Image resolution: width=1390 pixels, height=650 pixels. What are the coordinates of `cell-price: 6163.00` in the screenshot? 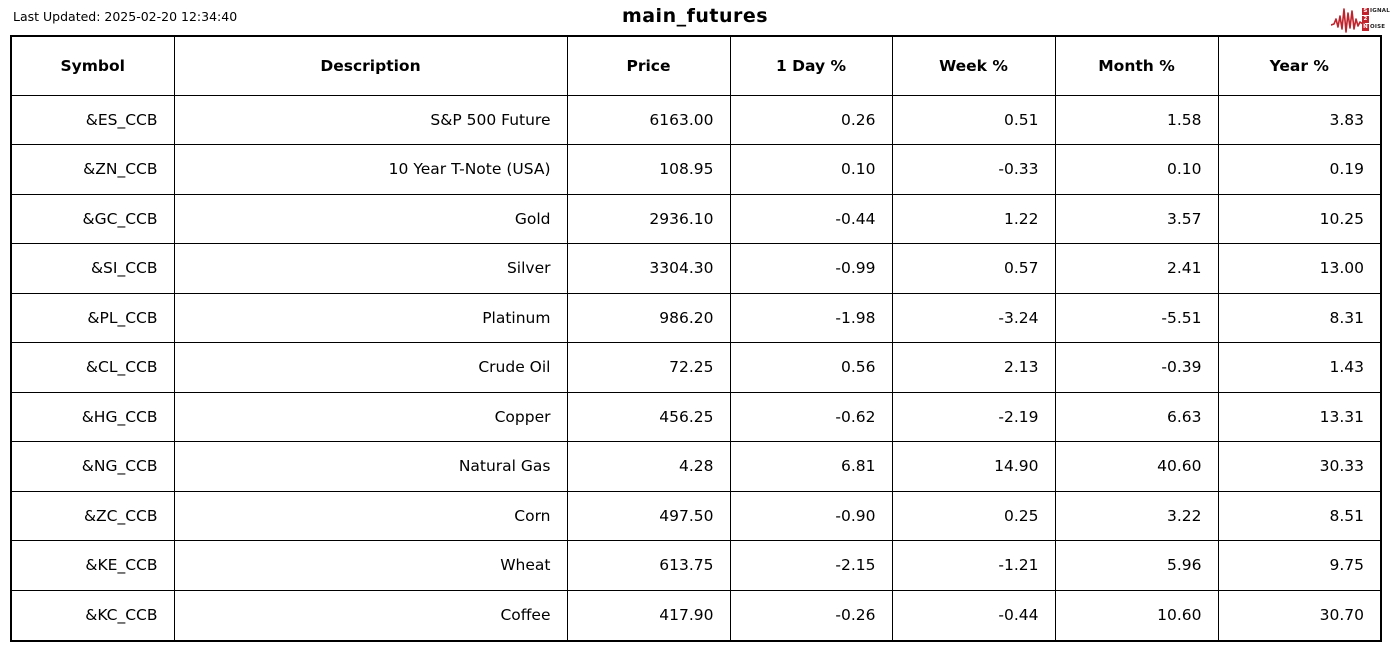 It's located at (648, 120).